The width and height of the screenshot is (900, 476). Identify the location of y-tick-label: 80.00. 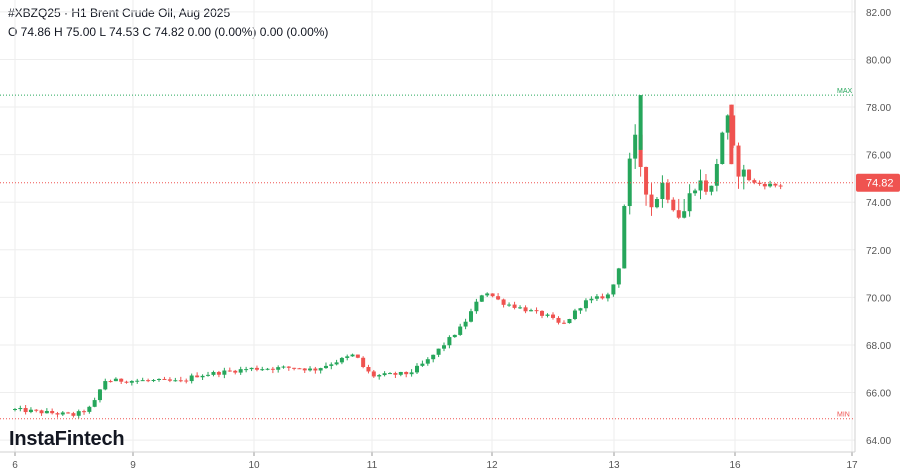
(878, 60).